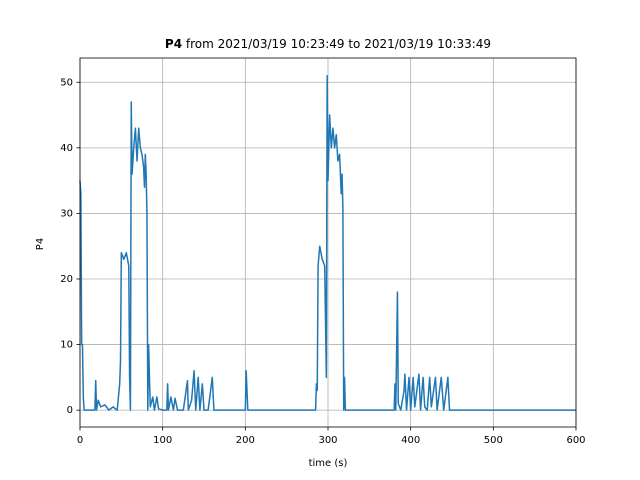  What do you see at coordinates (575, 440) in the screenshot?
I see `x-tick-label: 600` at bounding box center [575, 440].